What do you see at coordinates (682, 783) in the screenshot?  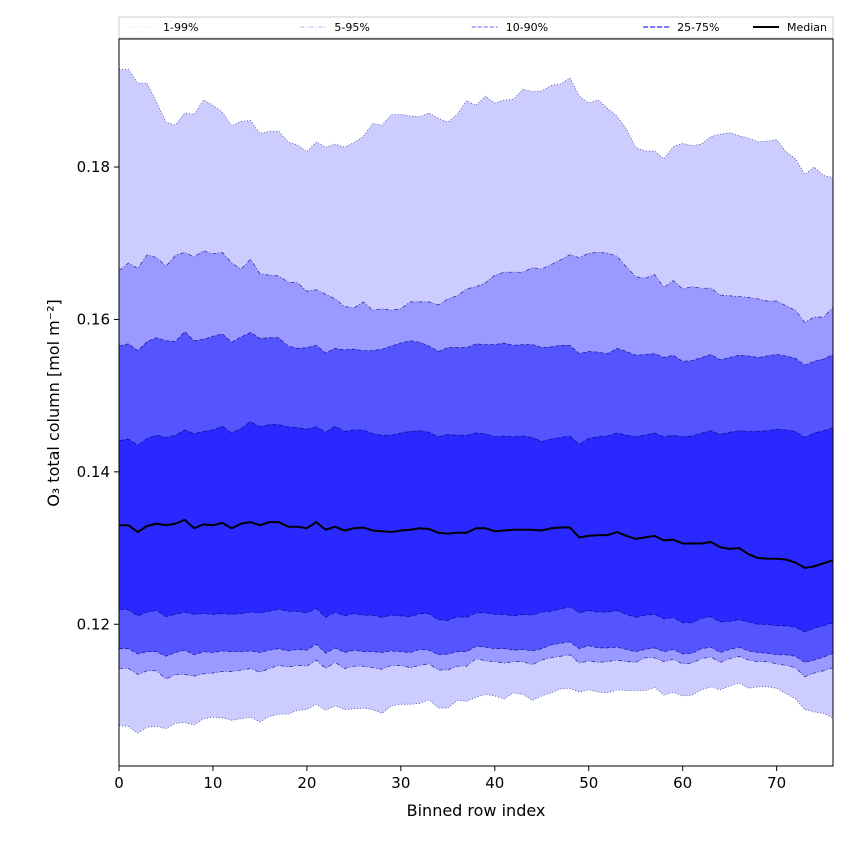 I see `x-tick-label: 60` at bounding box center [682, 783].